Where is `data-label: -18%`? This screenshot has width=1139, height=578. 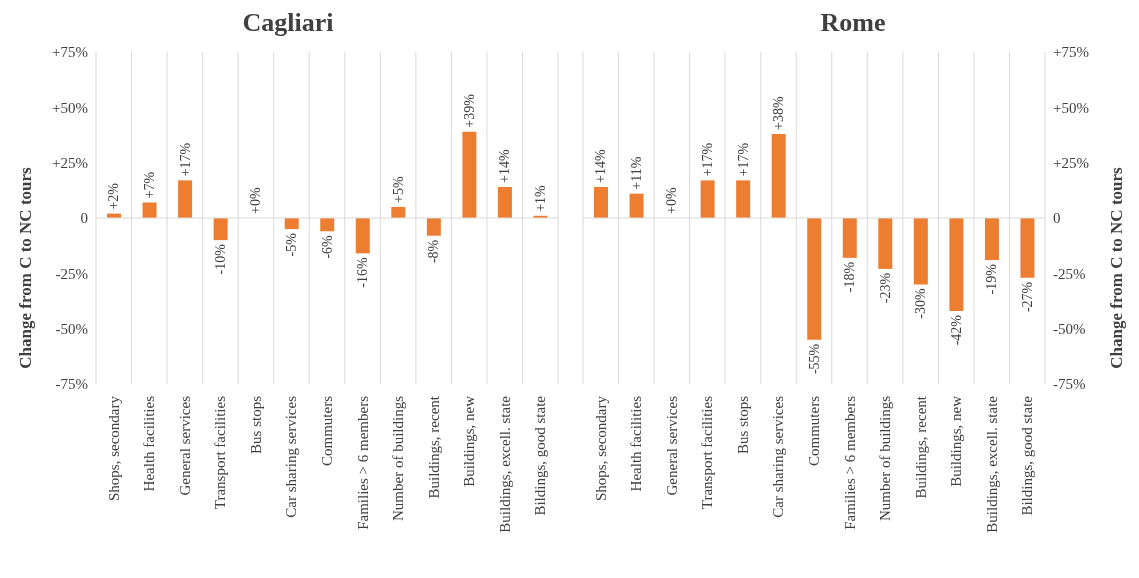
data-label: -18% is located at coordinates (850, 277).